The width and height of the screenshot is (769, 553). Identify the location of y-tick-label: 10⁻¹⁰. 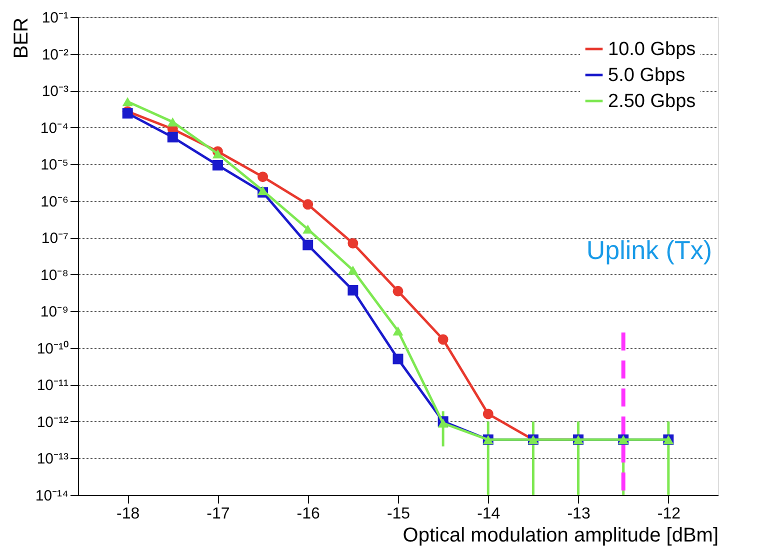
(52, 349).